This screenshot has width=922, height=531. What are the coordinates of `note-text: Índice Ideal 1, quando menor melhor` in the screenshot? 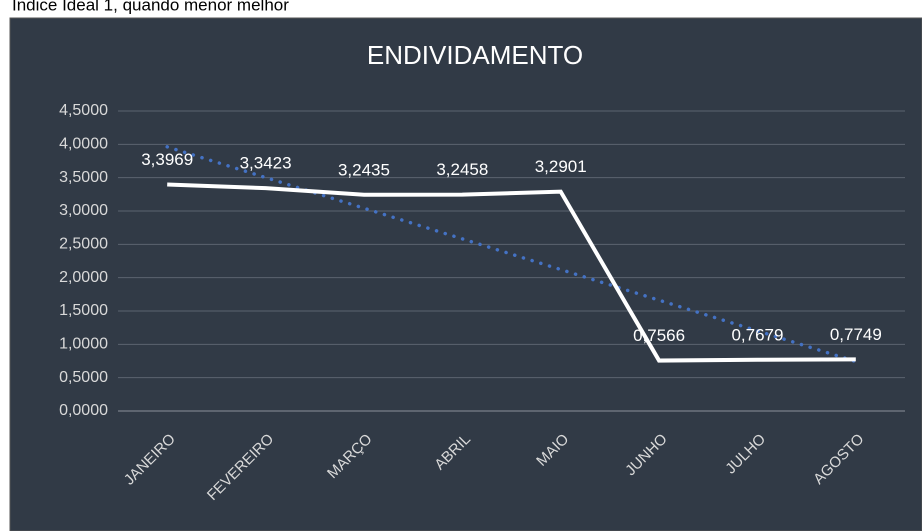 It's located at (150, 7).